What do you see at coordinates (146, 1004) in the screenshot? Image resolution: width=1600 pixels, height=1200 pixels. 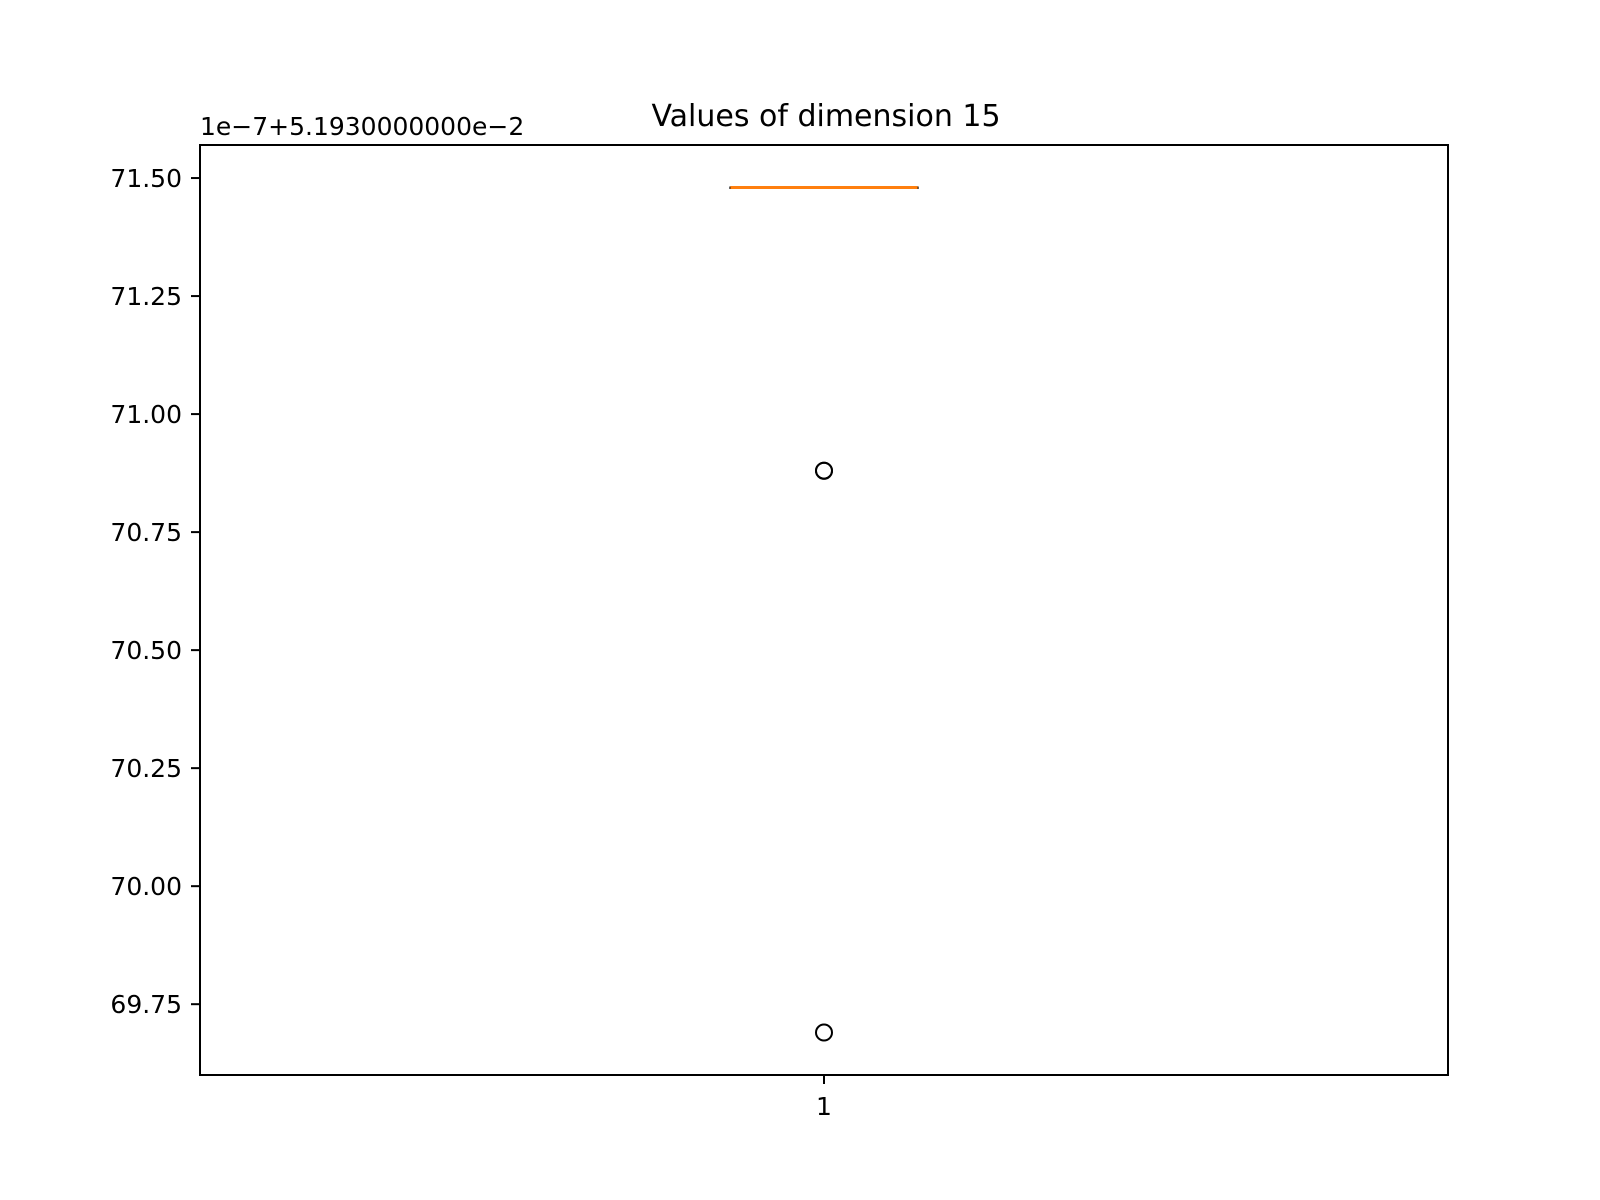 I see `y-tick-label: 69.75` at bounding box center [146, 1004].